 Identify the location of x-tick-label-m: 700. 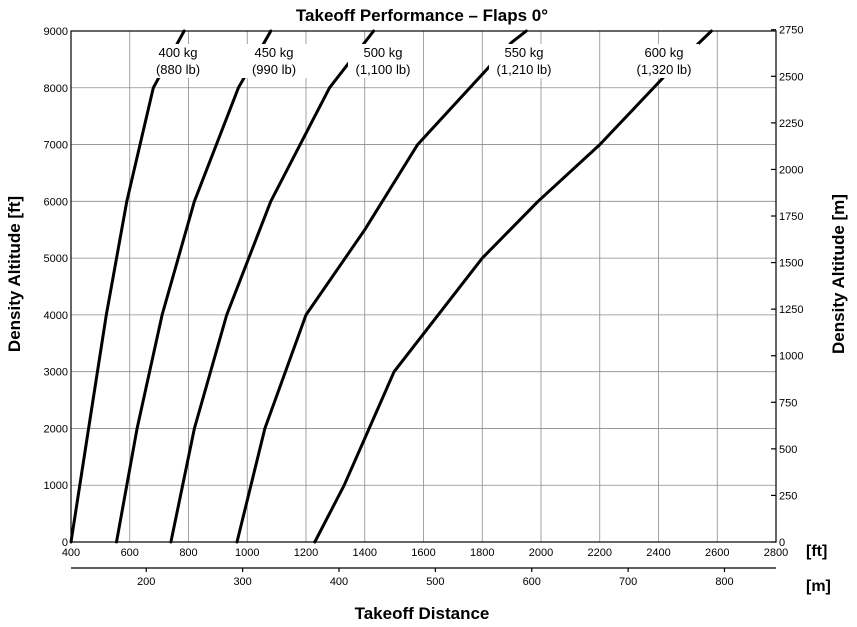
(628, 582).